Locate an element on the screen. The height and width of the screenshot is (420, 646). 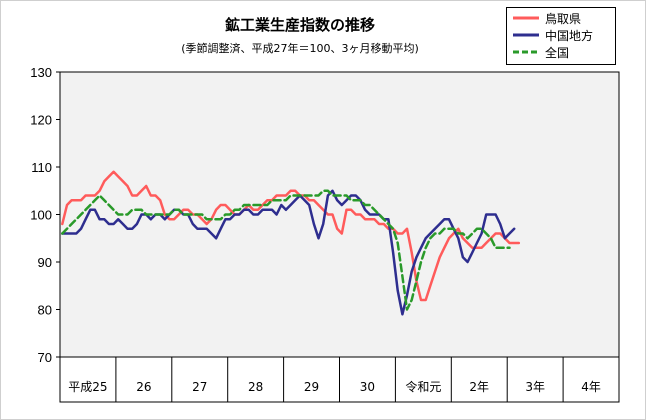
legend-swatch-tottori is located at coordinates (526, 18).